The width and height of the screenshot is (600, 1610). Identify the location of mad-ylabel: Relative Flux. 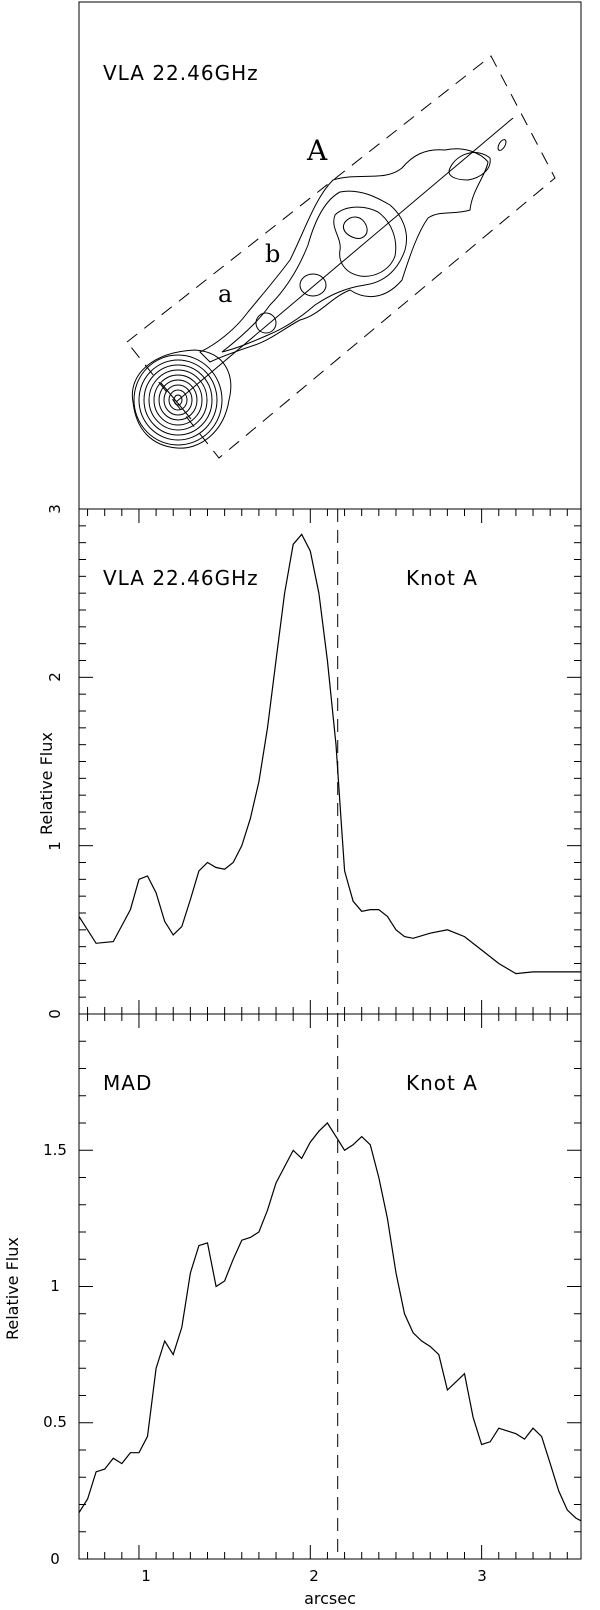
(12, 1288).